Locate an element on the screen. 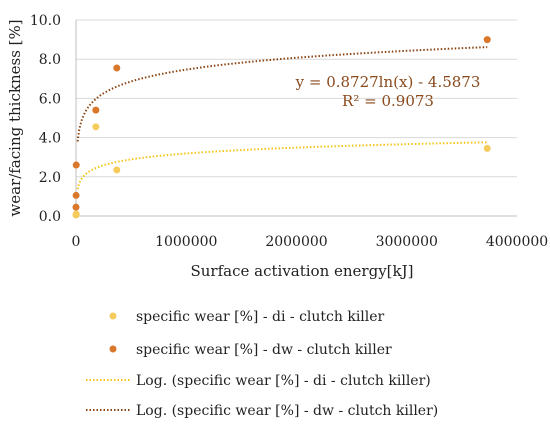 The height and width of the screenshot is (430, 550). y-tick-label: 6.0 is located at coordinates (50, 99).